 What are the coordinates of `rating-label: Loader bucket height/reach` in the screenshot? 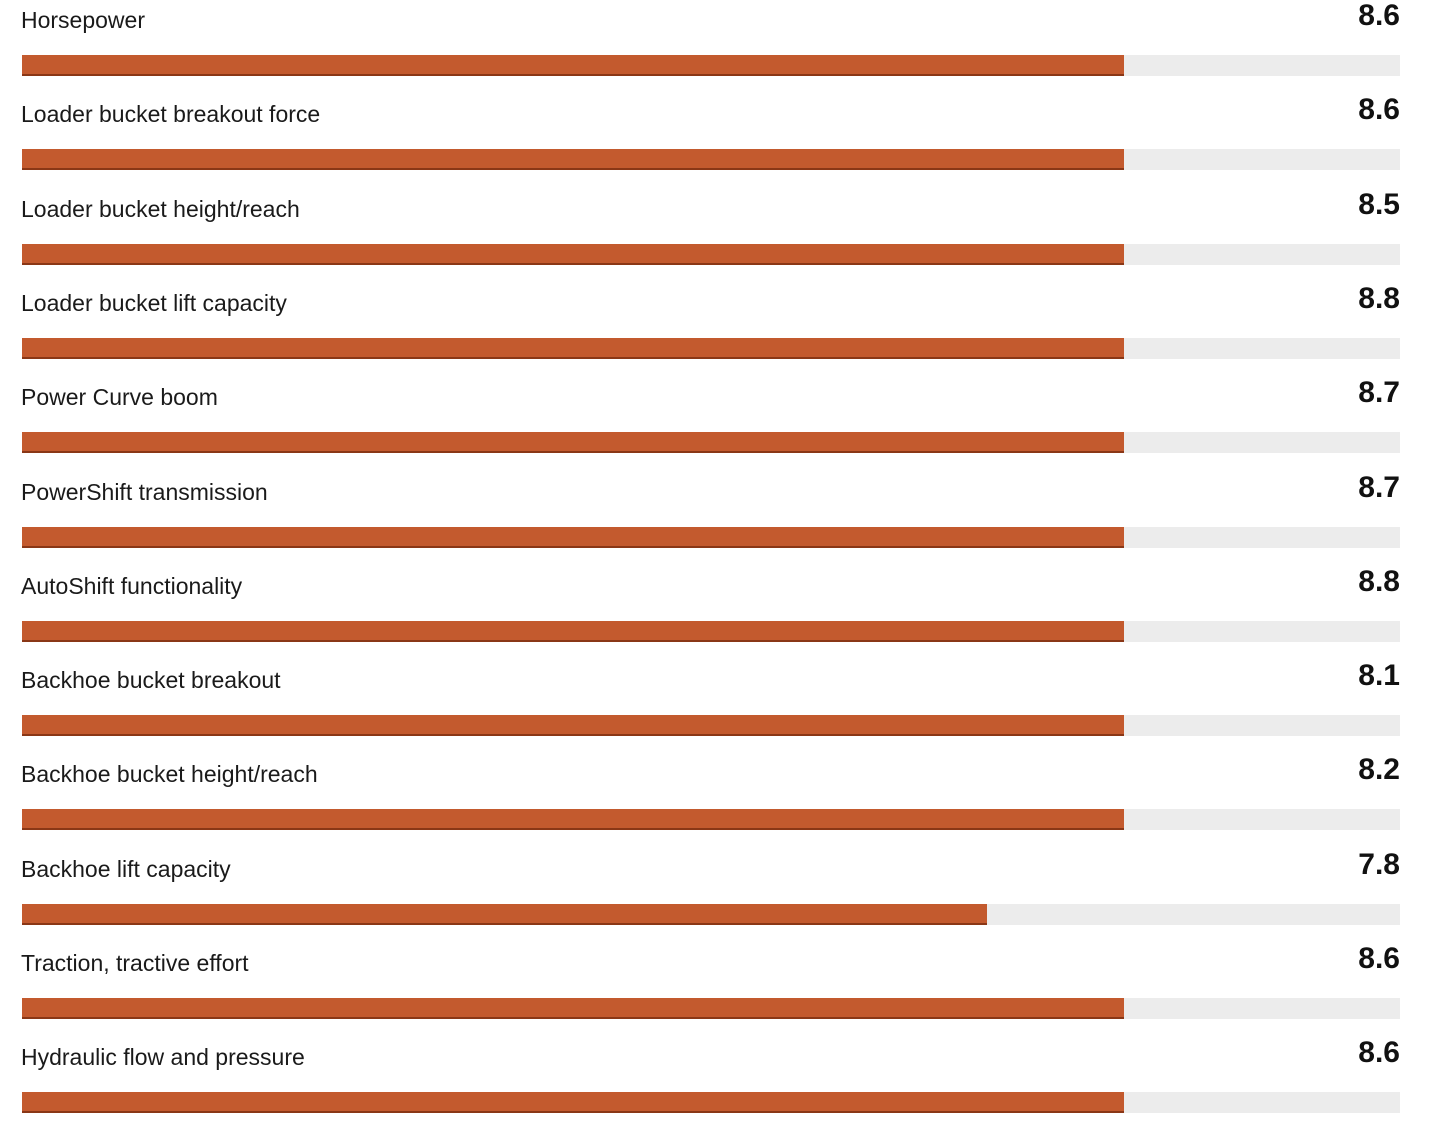 It's located at (160, 209).